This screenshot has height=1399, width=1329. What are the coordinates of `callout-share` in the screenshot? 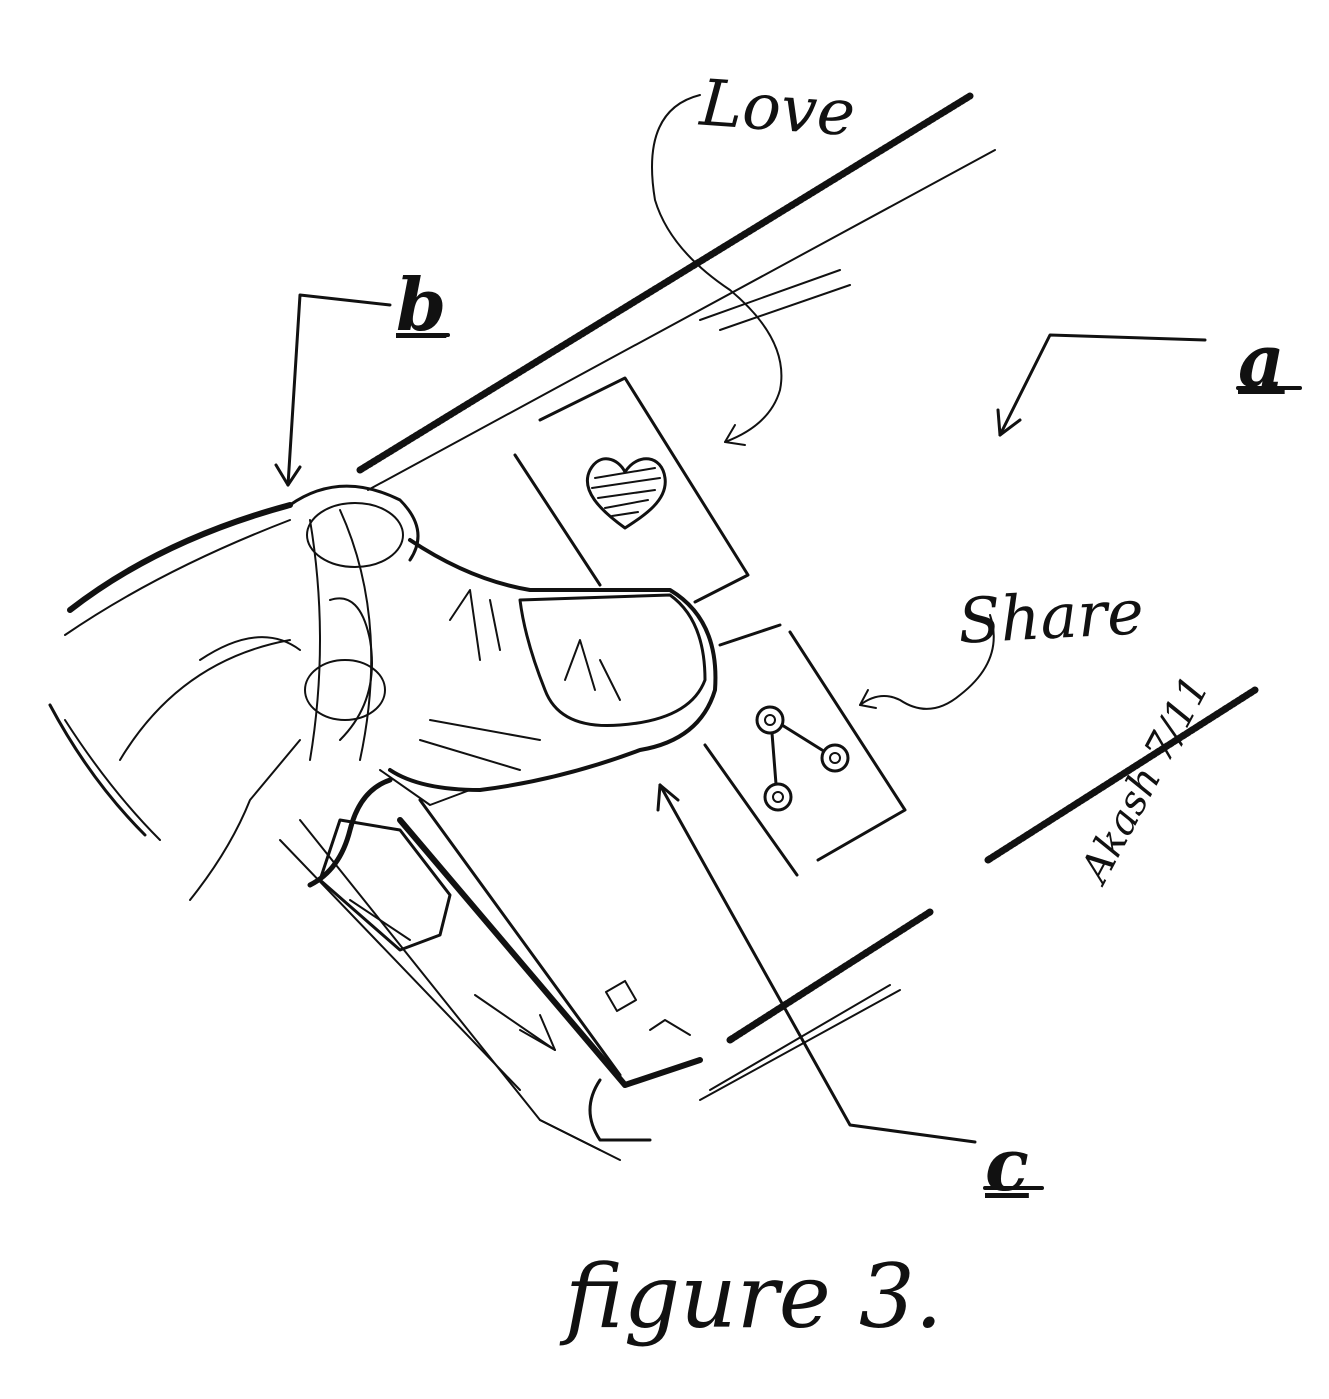 It's located at (927, 662).